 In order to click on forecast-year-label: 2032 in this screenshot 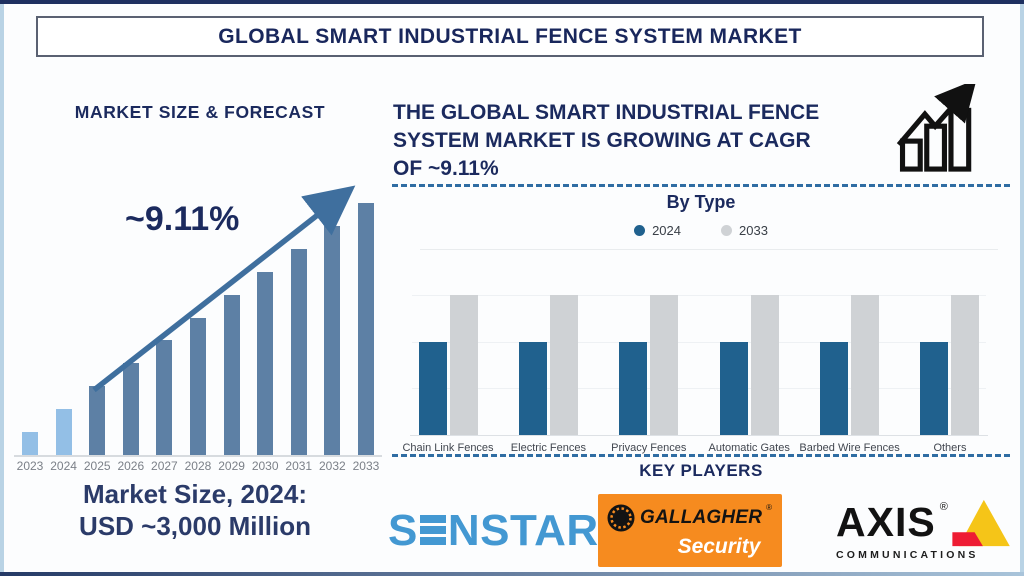, I will do `click(332, 466)`.